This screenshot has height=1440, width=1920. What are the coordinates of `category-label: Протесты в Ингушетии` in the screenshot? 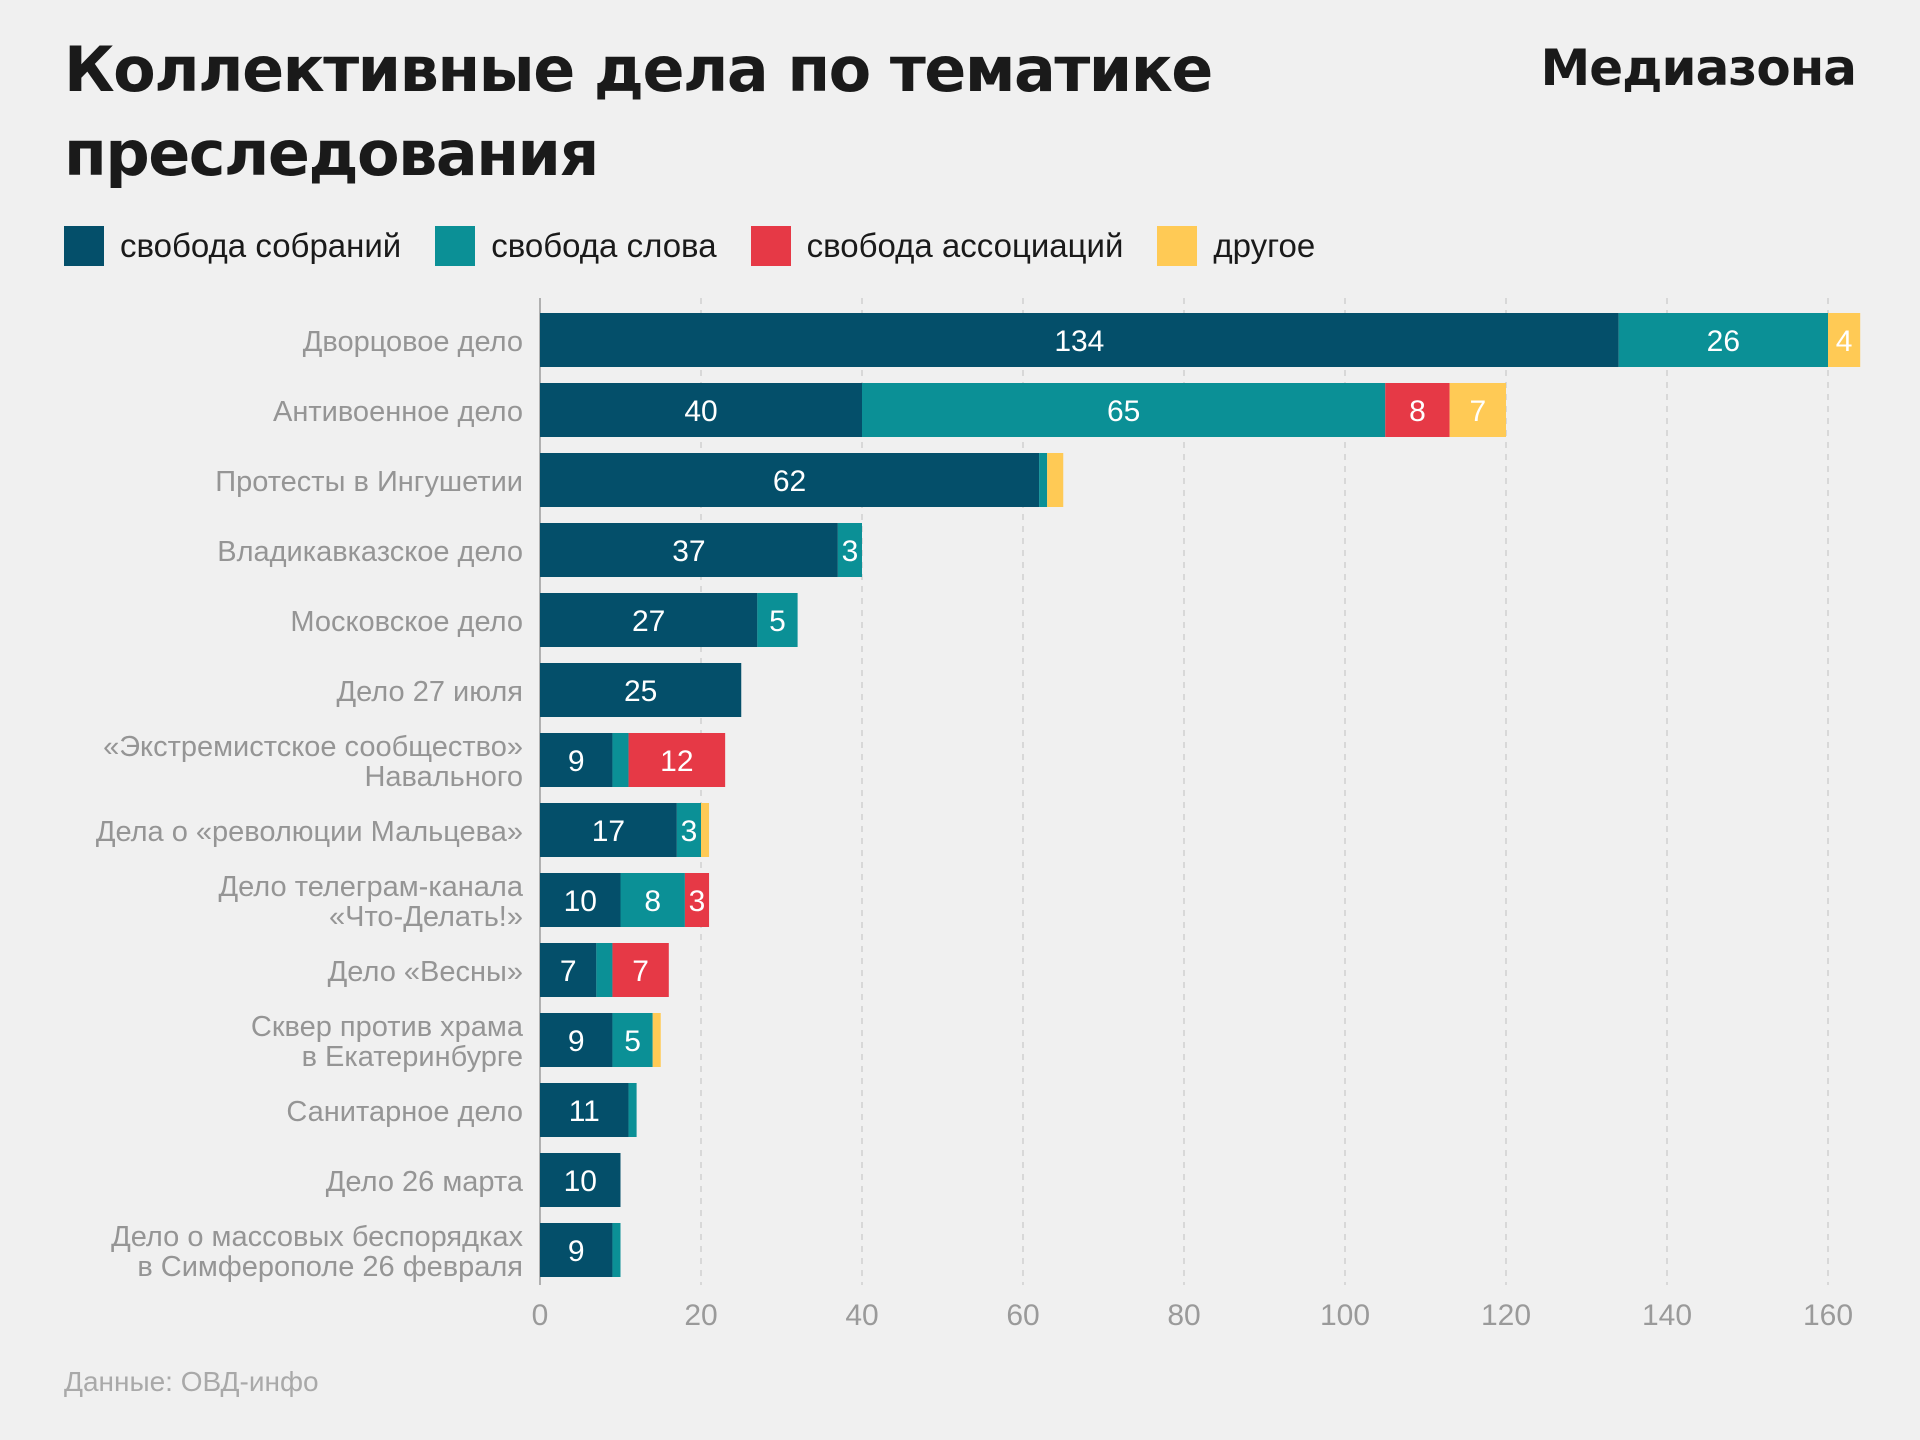 It's located at (369, 482).